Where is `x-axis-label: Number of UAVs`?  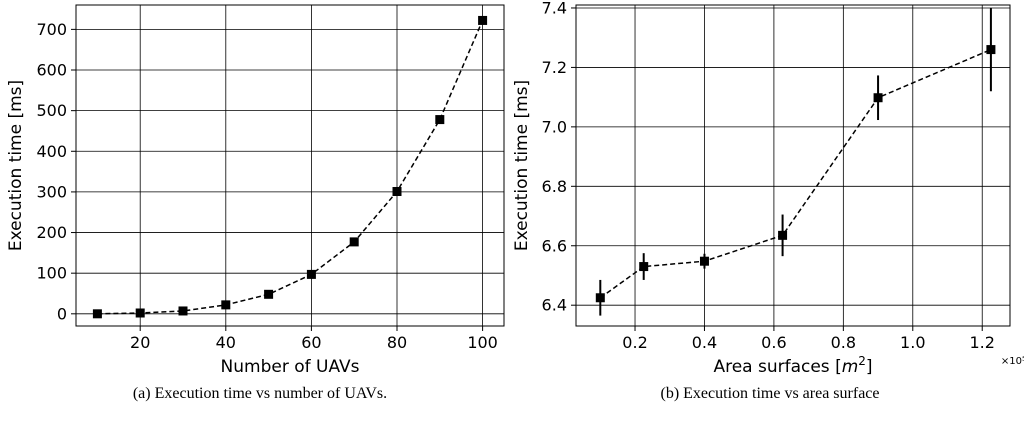
x-axis-label: Number of UAVs is located at coordinates (290, 367).